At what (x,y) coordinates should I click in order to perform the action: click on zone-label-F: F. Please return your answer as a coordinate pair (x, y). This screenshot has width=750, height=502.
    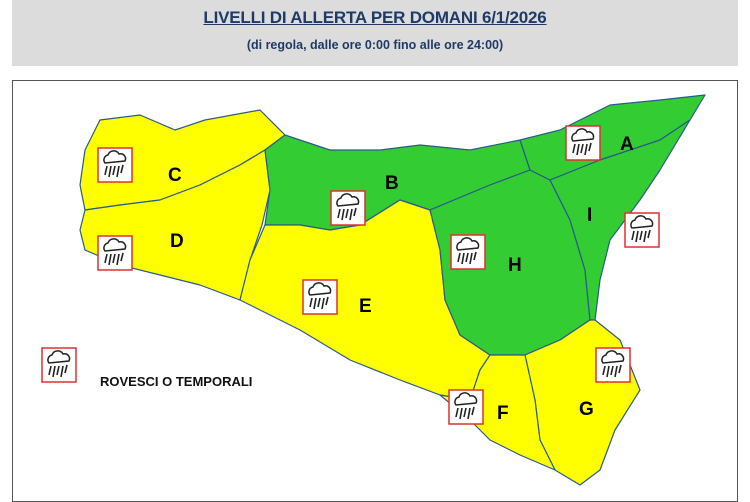
    Looking at the image, I should click on (503, 413).